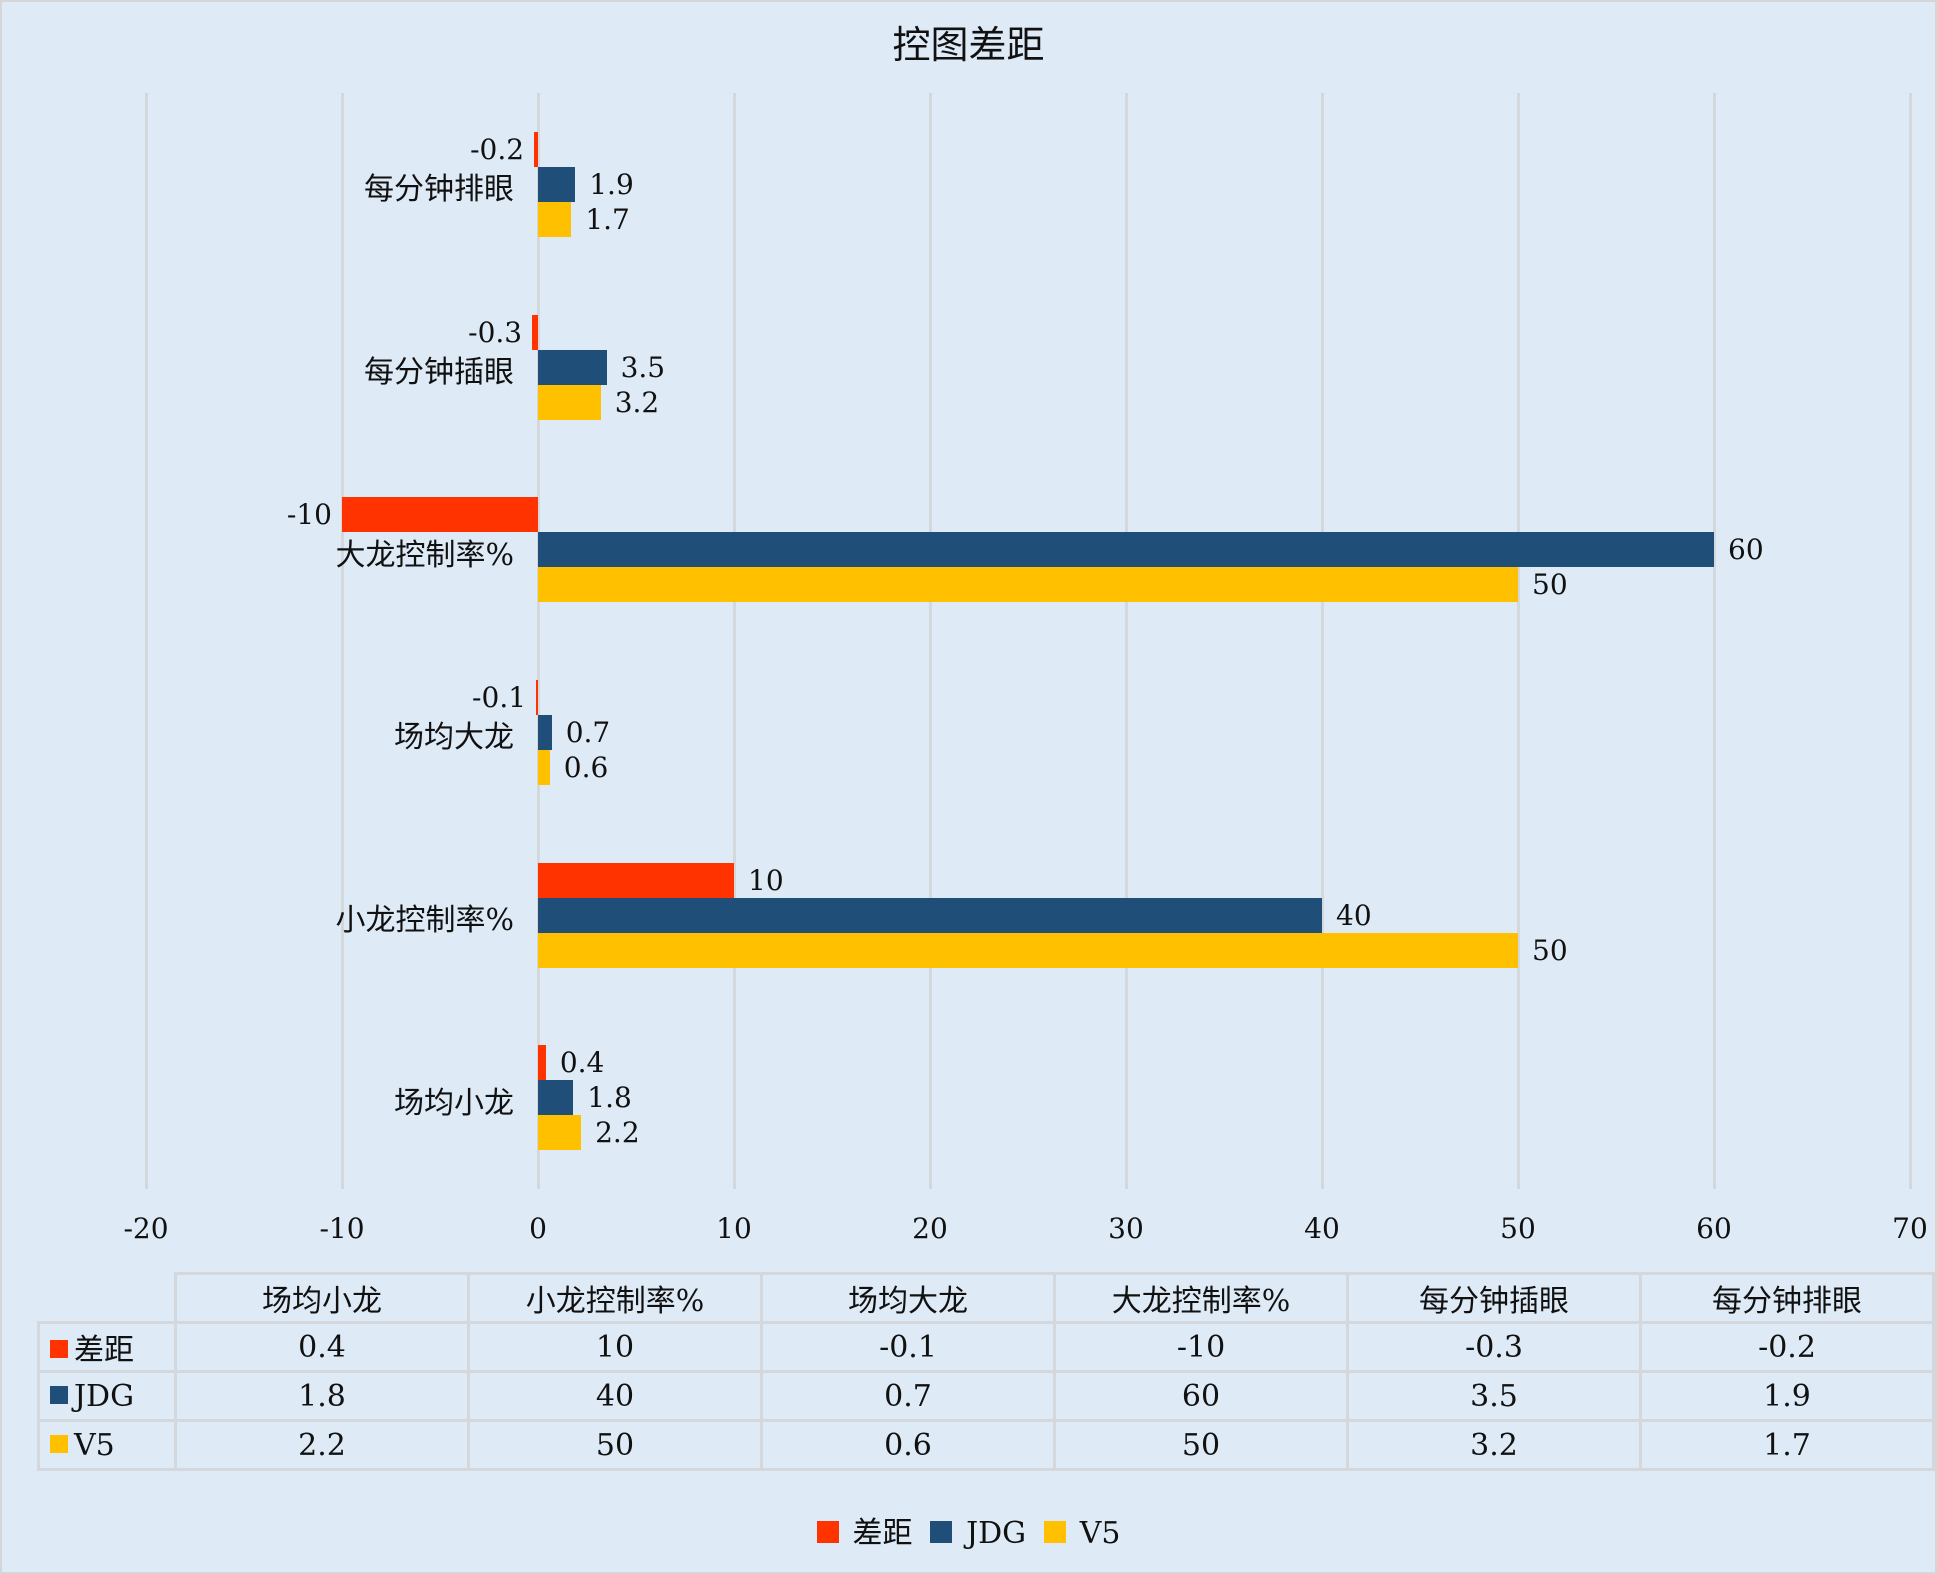  I want to click on data-label: 0.6, so click(586, 767).